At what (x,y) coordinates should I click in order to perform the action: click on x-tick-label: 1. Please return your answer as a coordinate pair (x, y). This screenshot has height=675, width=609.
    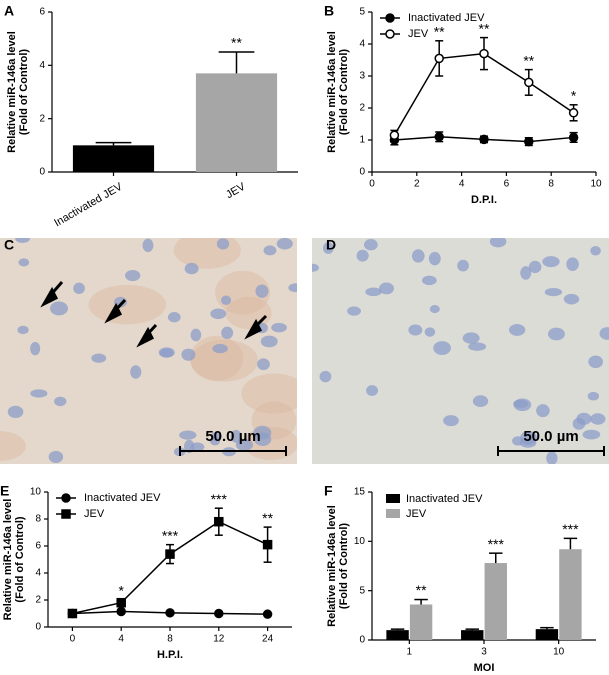
    Looking at the image, I should click on (410, 652).